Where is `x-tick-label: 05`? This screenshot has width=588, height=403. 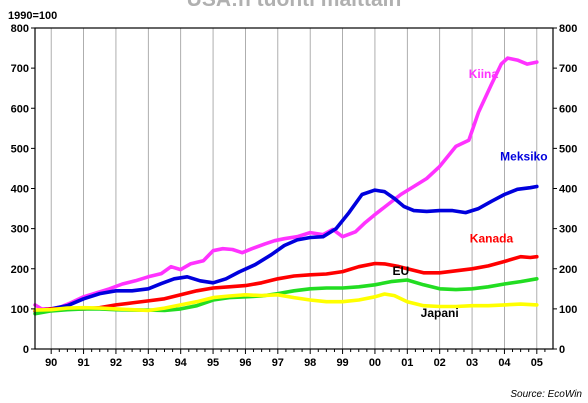 x-tick-label: 05 is located at coordinates (537, 363).